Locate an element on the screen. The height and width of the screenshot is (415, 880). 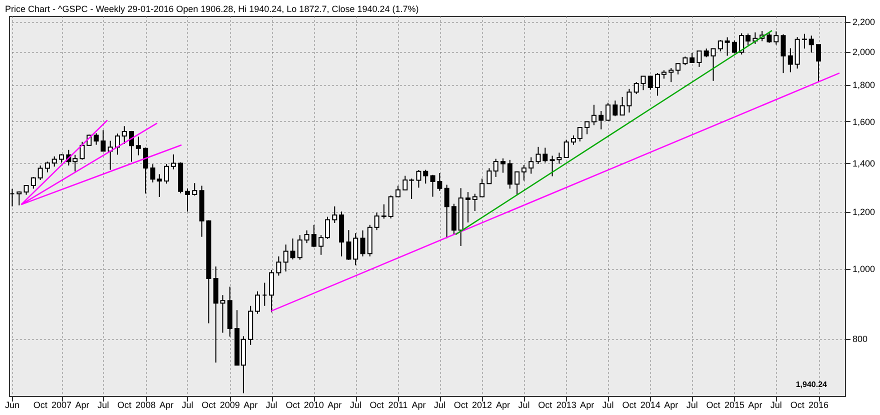
y-tick-label: 1,600 is located at coordinates (864, 121).